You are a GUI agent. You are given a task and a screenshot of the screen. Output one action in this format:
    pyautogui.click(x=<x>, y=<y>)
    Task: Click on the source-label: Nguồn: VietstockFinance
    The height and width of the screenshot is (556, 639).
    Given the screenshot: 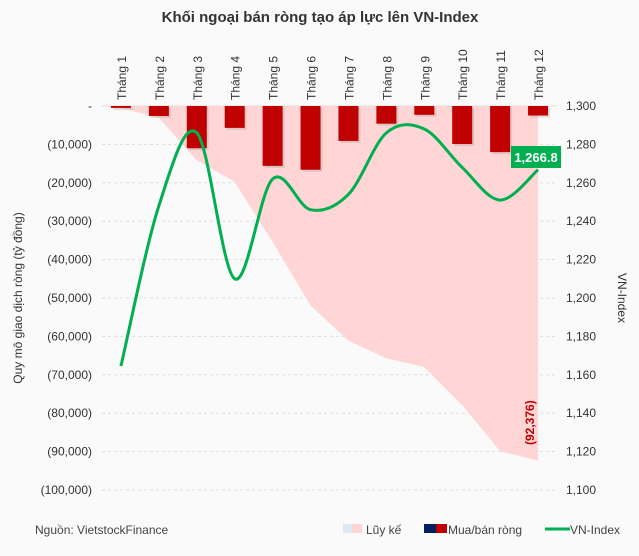 What is the action you would take?
    pyautogui.click(x=102, y=530)
    